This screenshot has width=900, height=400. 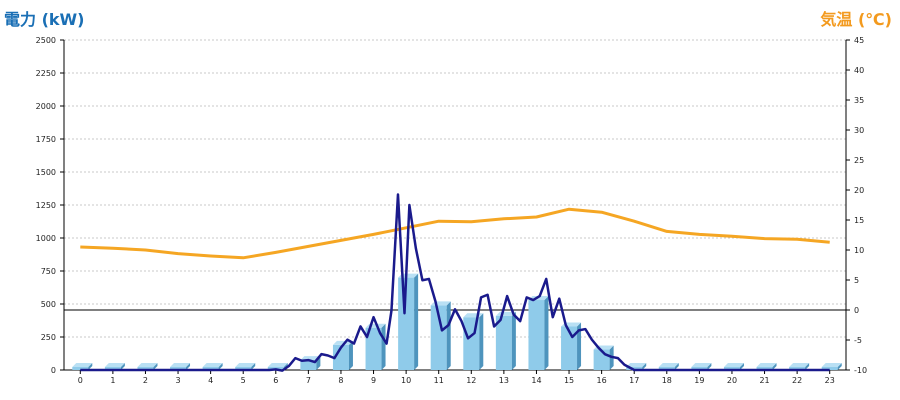 What do you see at coordinates (439, 380) in the screenshot?
I see `x-tick-label: 11` at bounding box center [439, 380].